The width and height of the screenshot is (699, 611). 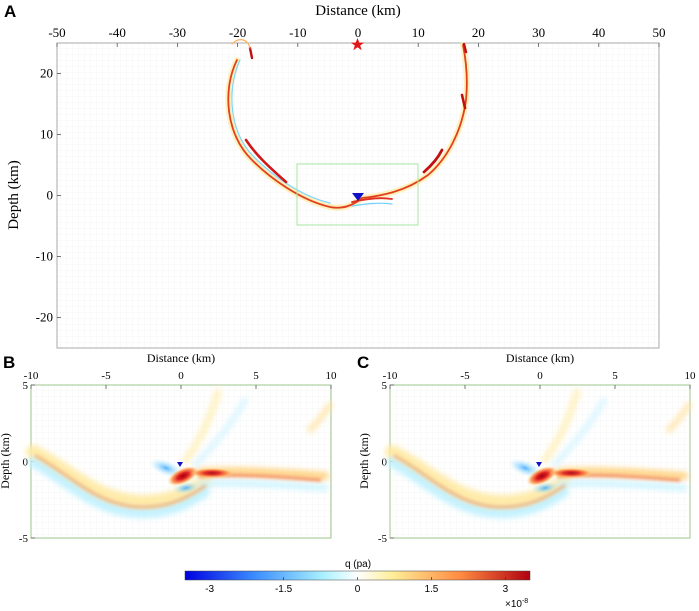 I want to click on colorbar: q (pa) -3 -1.5 0 1.5 3 ×10⁻⁸, so click(x=357, y=584).